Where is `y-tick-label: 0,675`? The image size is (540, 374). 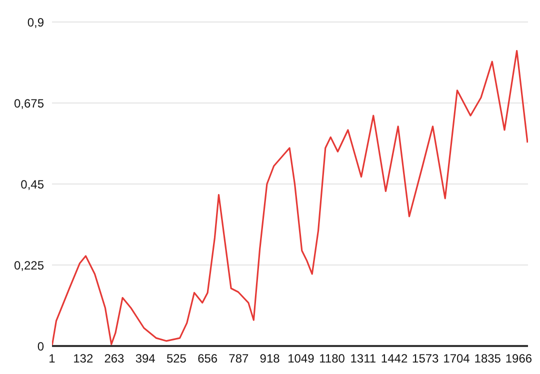 y-tick-label: 0,675 is located at coordinates (29, 103).